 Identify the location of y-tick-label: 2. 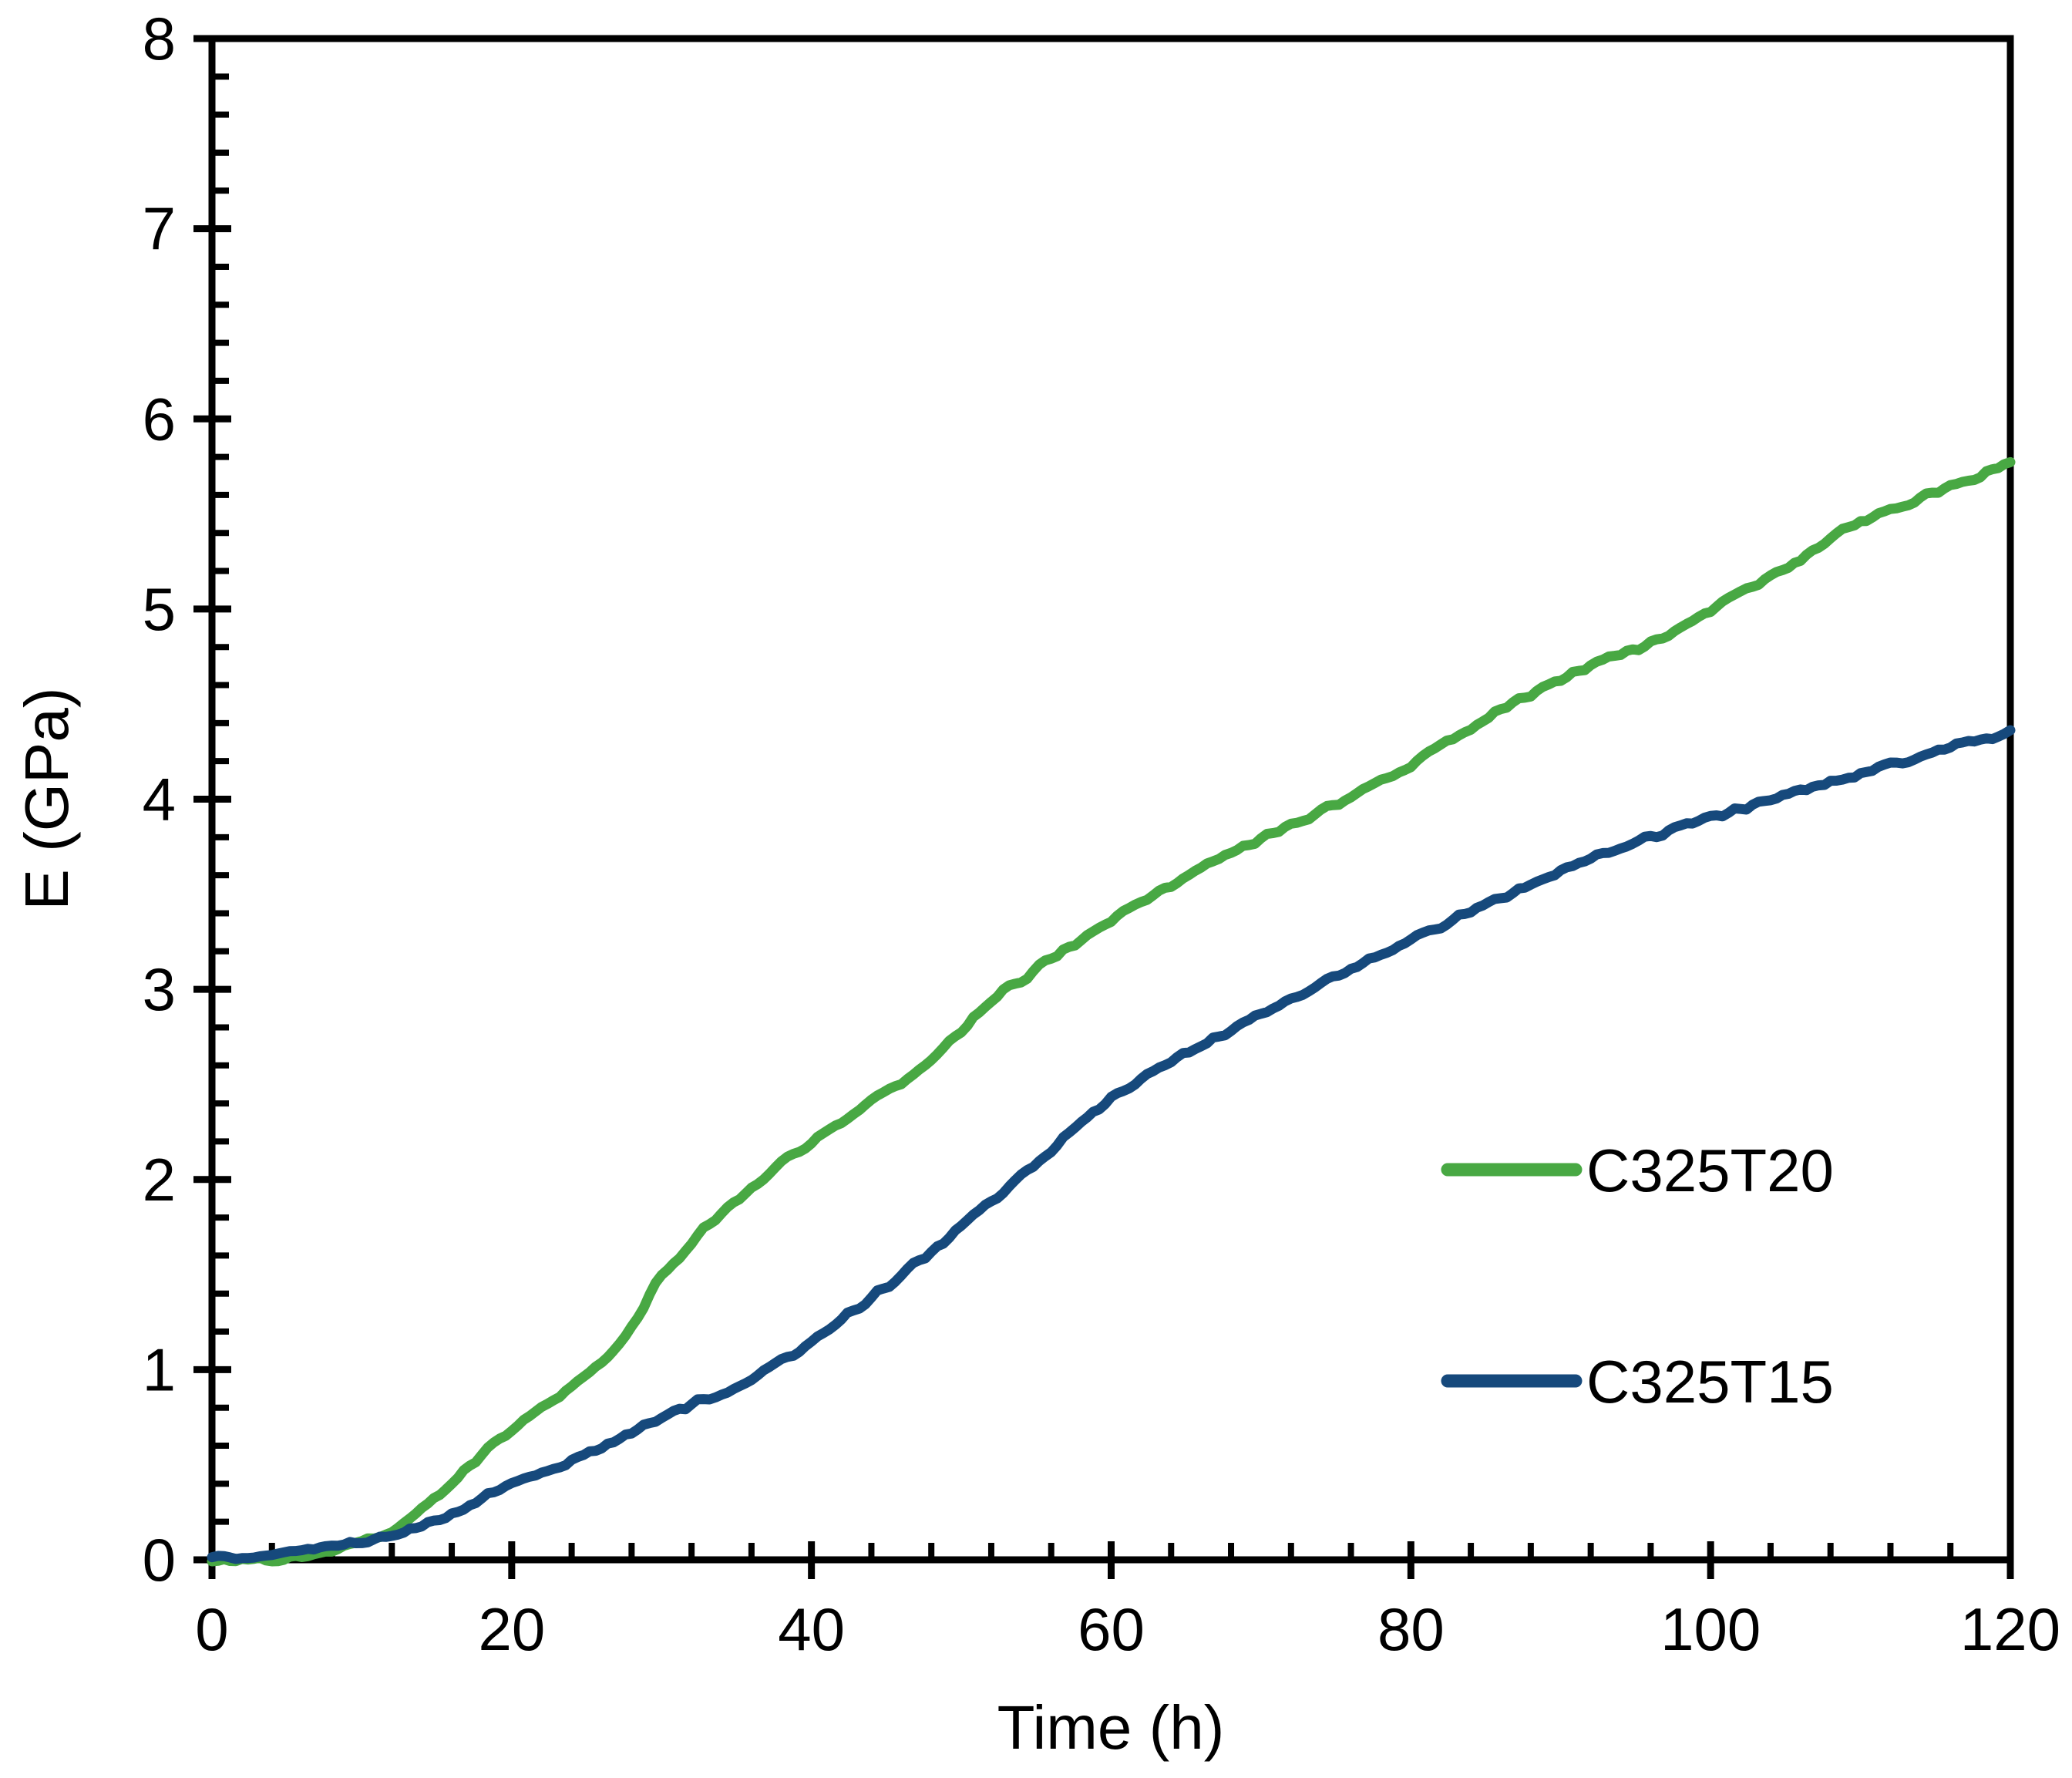
(160, 1180).